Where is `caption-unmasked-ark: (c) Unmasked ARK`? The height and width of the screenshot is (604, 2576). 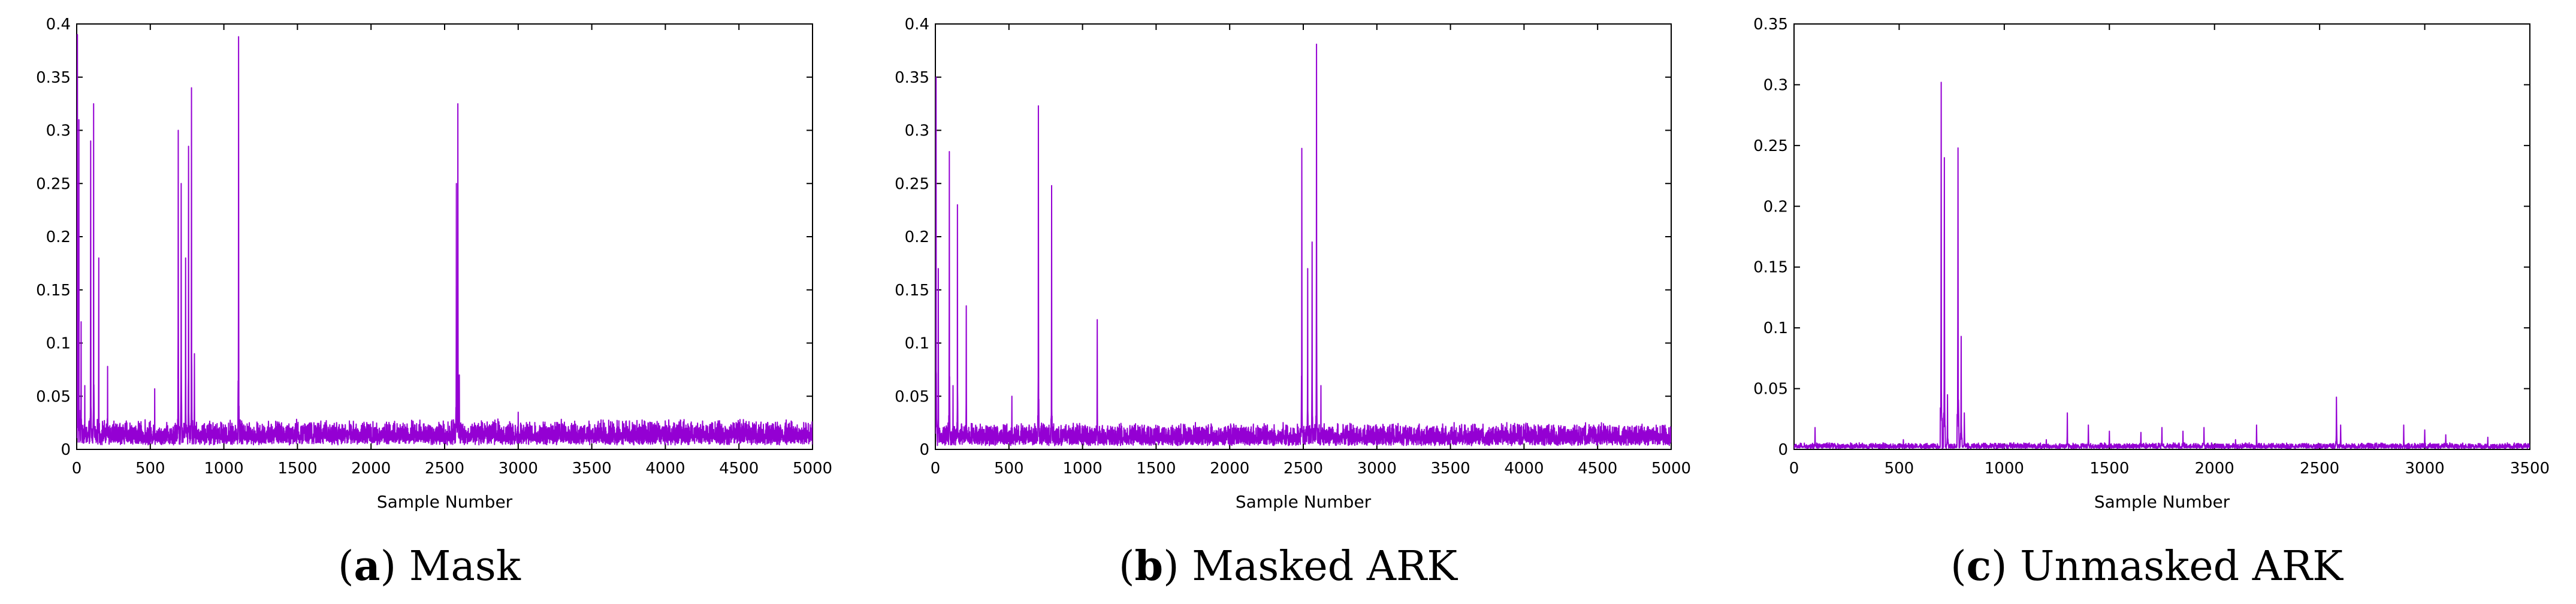 caption-unmasked-ark: (c) Unmasked ARK is located at coordinates (2147, 566).